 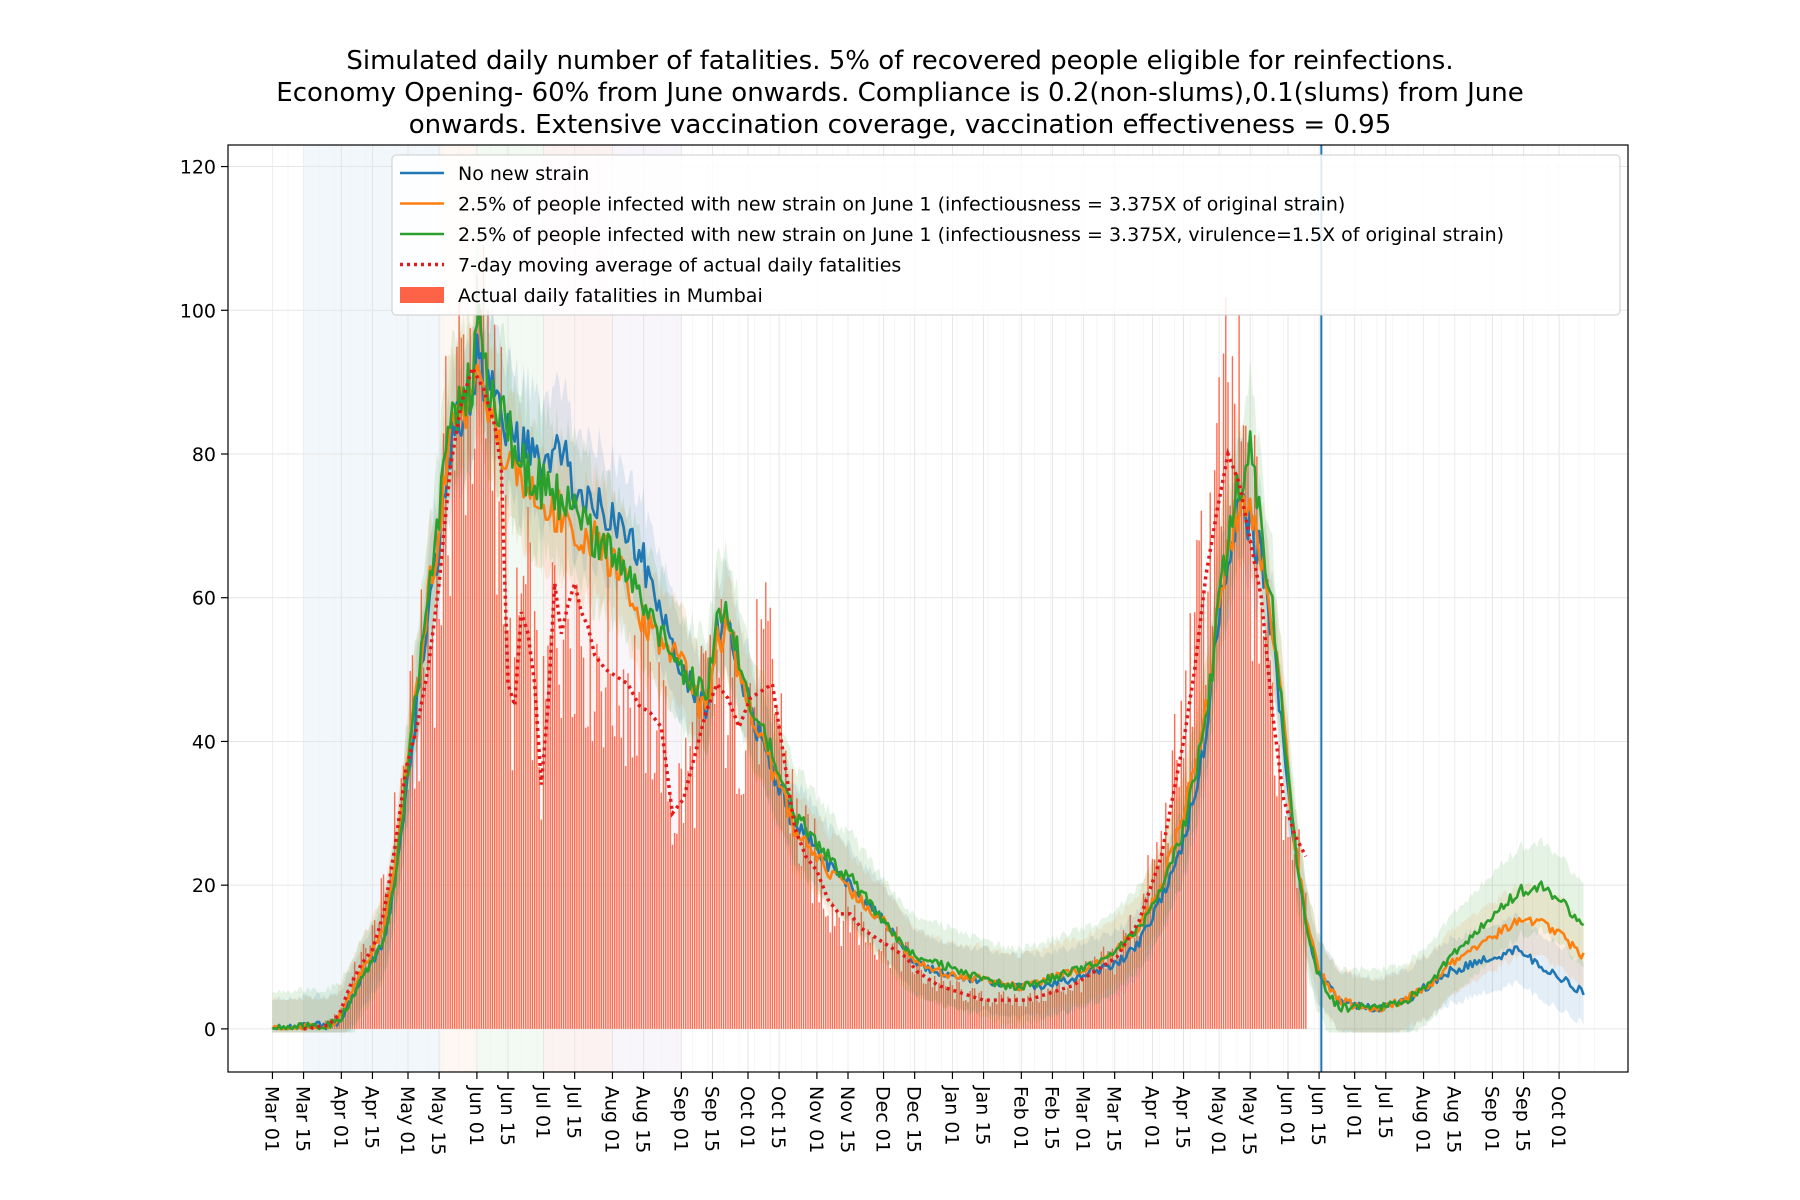 I want to click on legend-item: No new strain, so click(x=494, y=174).